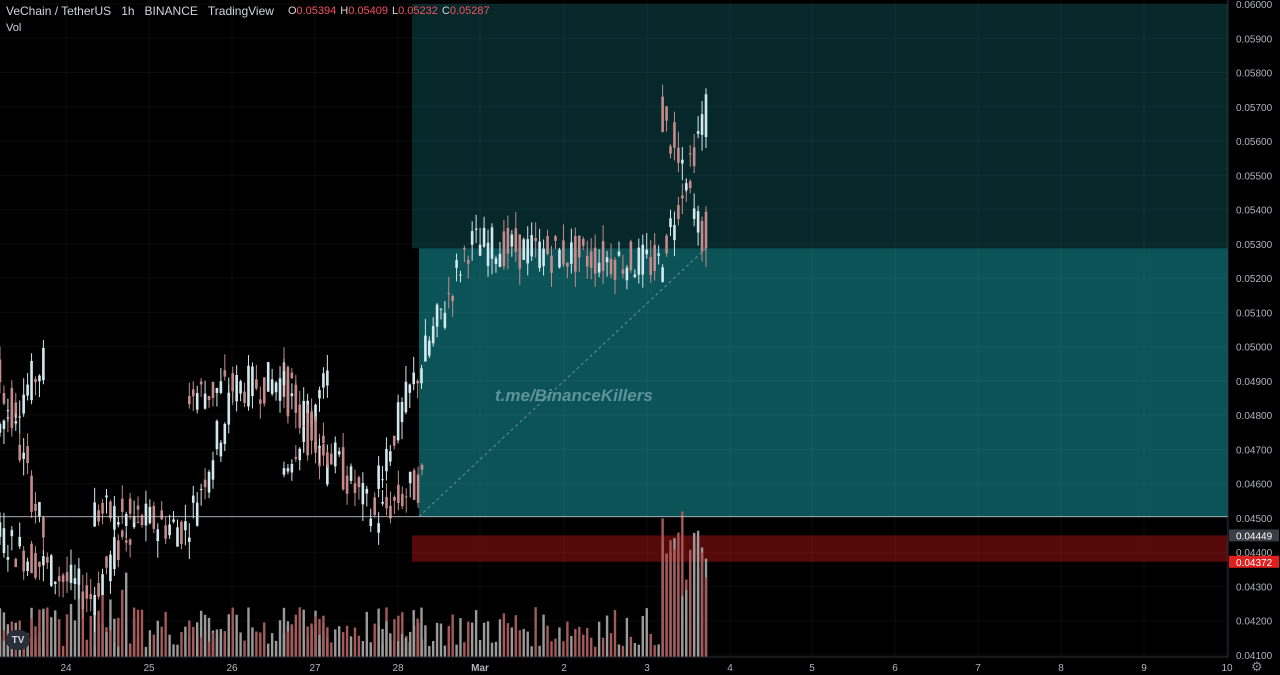 The height and width of the screenshot is (675, 1280). I want to click on price-badge, so click(1254, 561).